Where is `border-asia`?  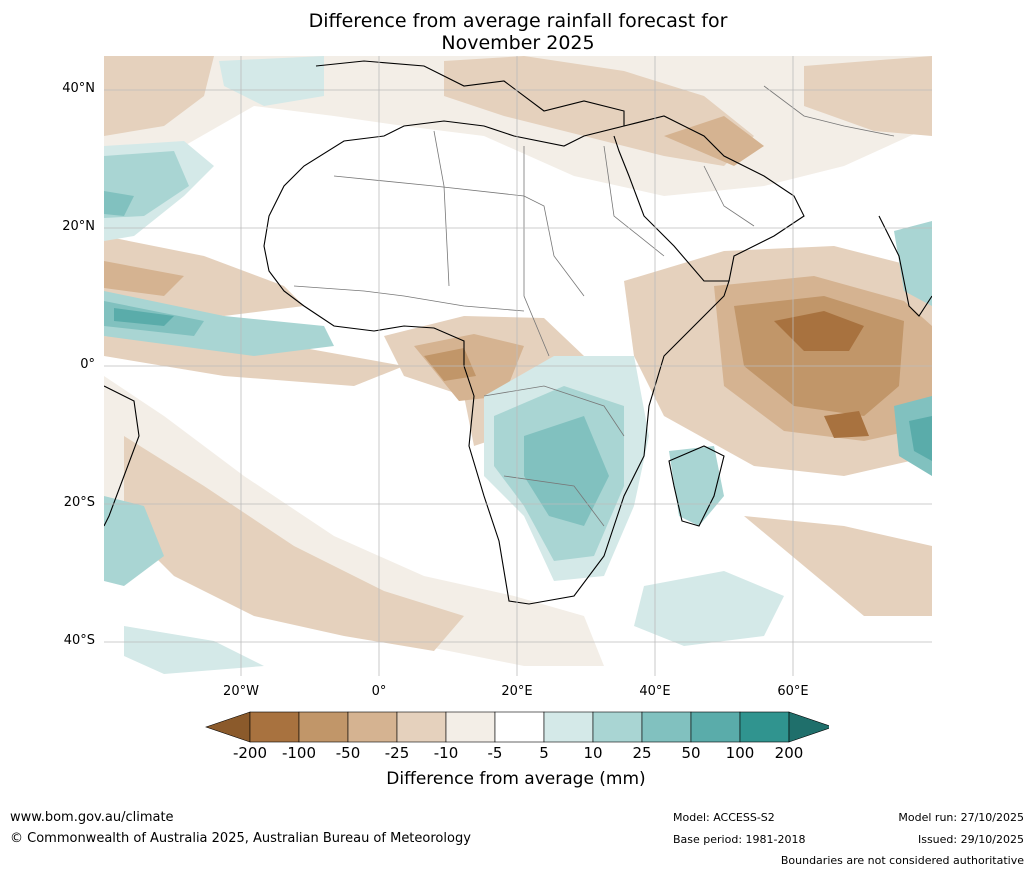 border-asia is located at coordinates (829, 111).